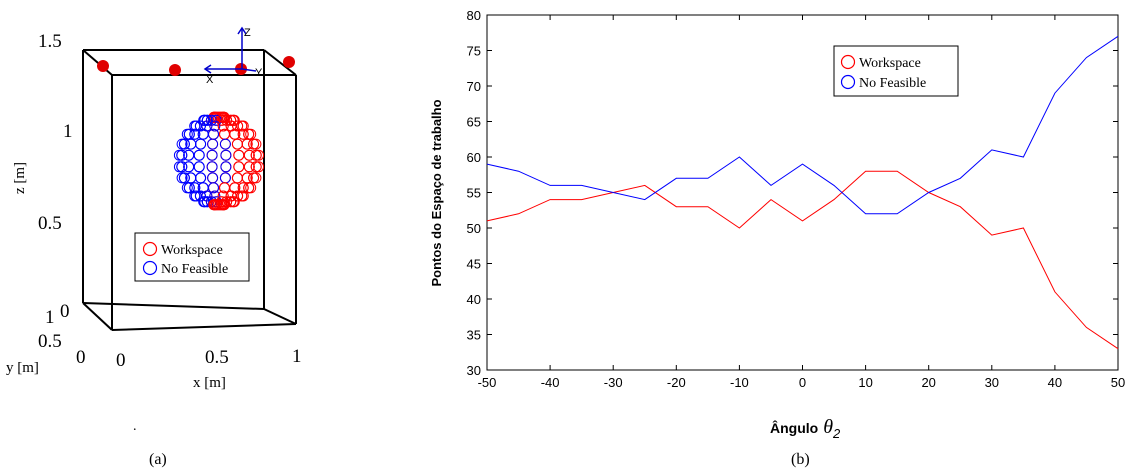  Describe the element at coordinates (65, 311) in the screenshot. I see `z-tick-label: 0` at that location.